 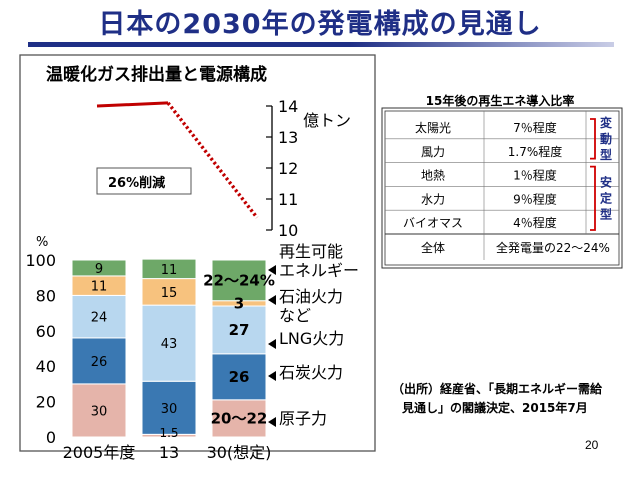 What do you see at coordinates (288, 230) in the screenshot?
I see `emissions-tick-label: 10` at bounding box center [288, 230].